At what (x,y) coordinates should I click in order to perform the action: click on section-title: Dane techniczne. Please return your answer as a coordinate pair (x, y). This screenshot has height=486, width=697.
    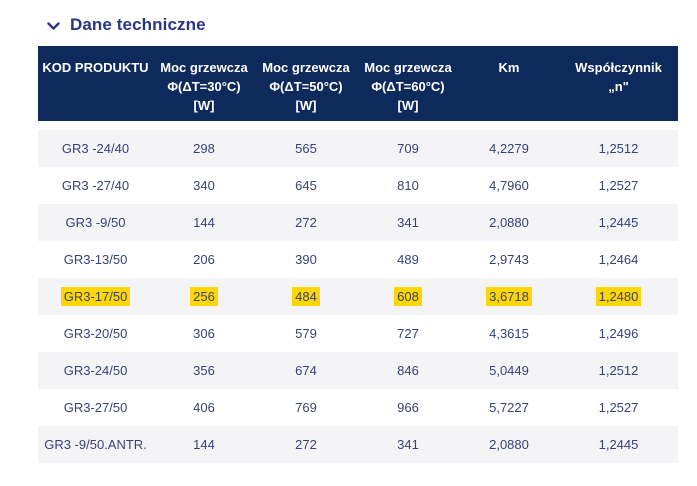
    Looking at the image, I should click on (138, 24).